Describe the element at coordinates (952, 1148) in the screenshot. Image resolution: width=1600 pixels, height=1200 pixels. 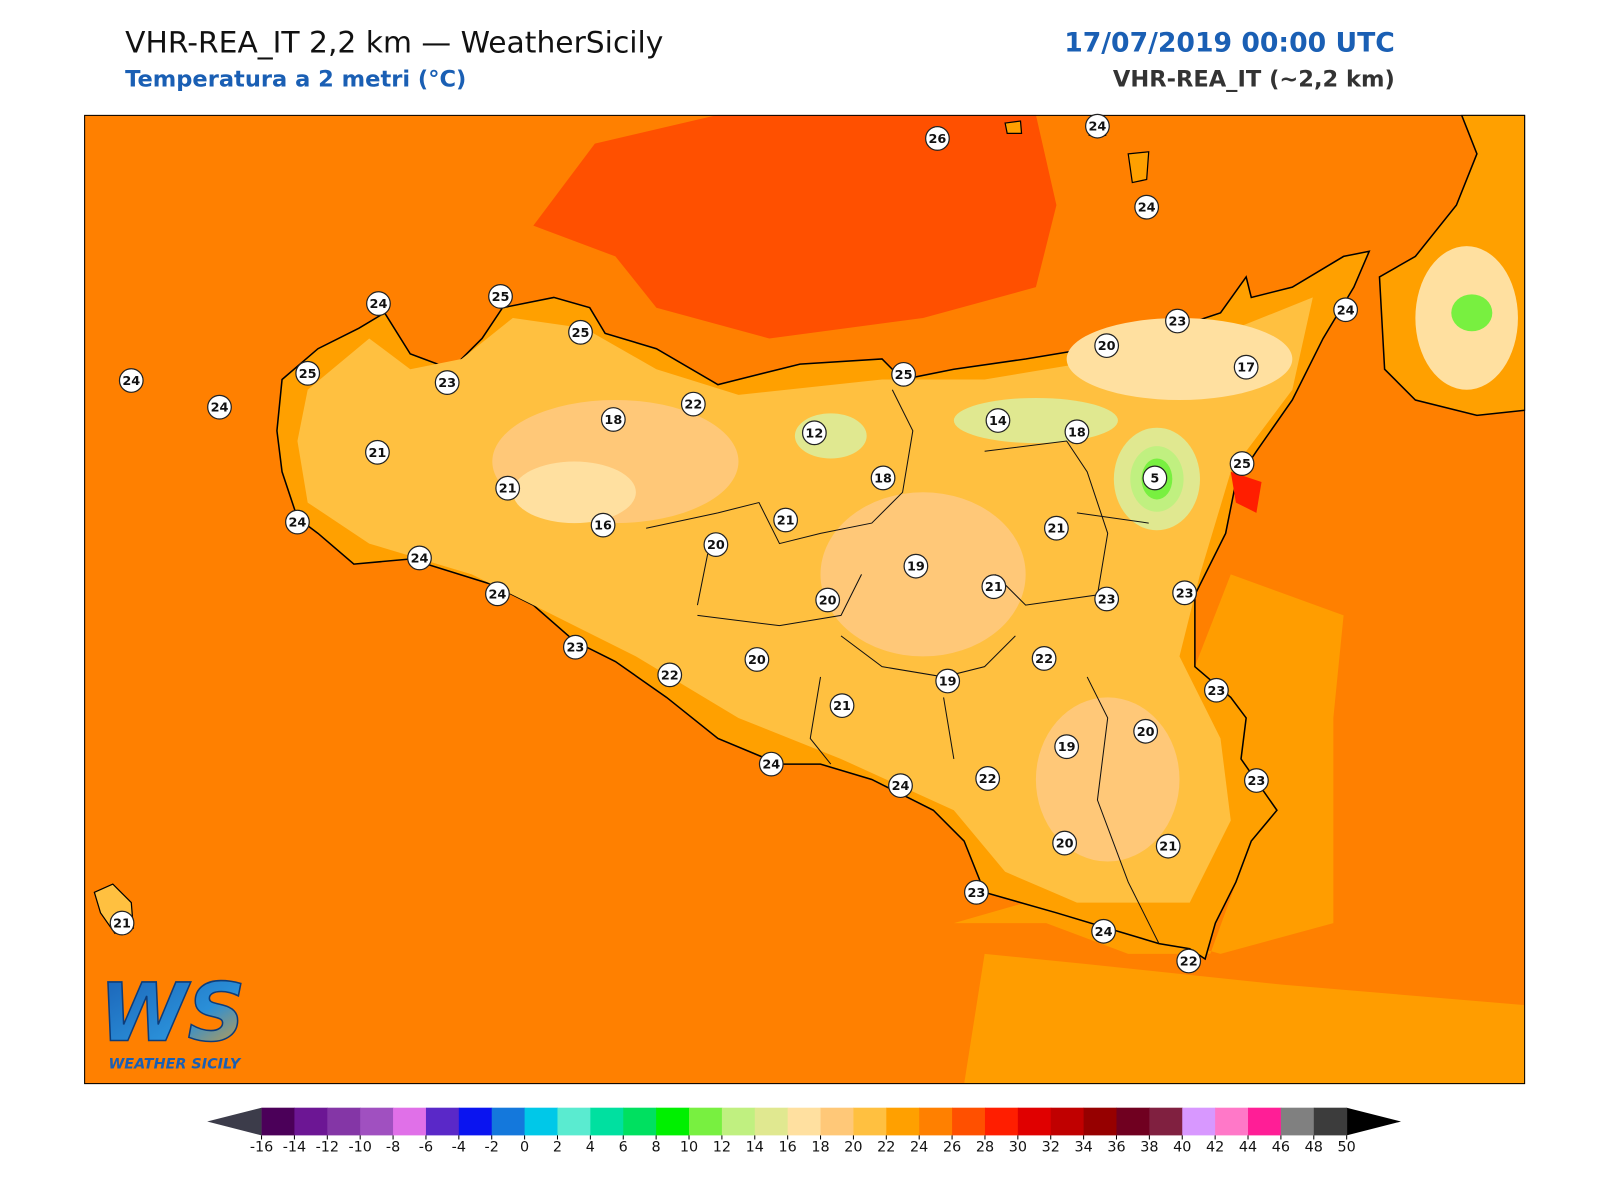
I see `colorbar-tick-label: 26` at that location.